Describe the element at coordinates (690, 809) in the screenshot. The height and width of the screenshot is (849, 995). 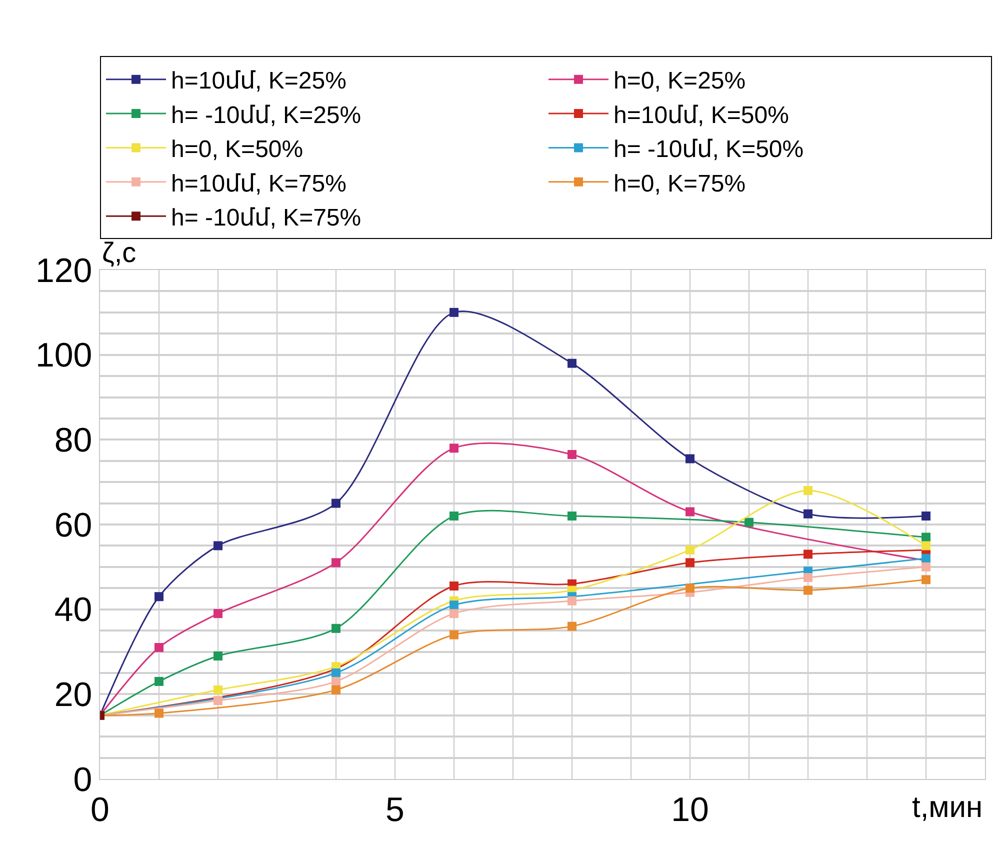
I see `x-tick-label: 10` at that location.